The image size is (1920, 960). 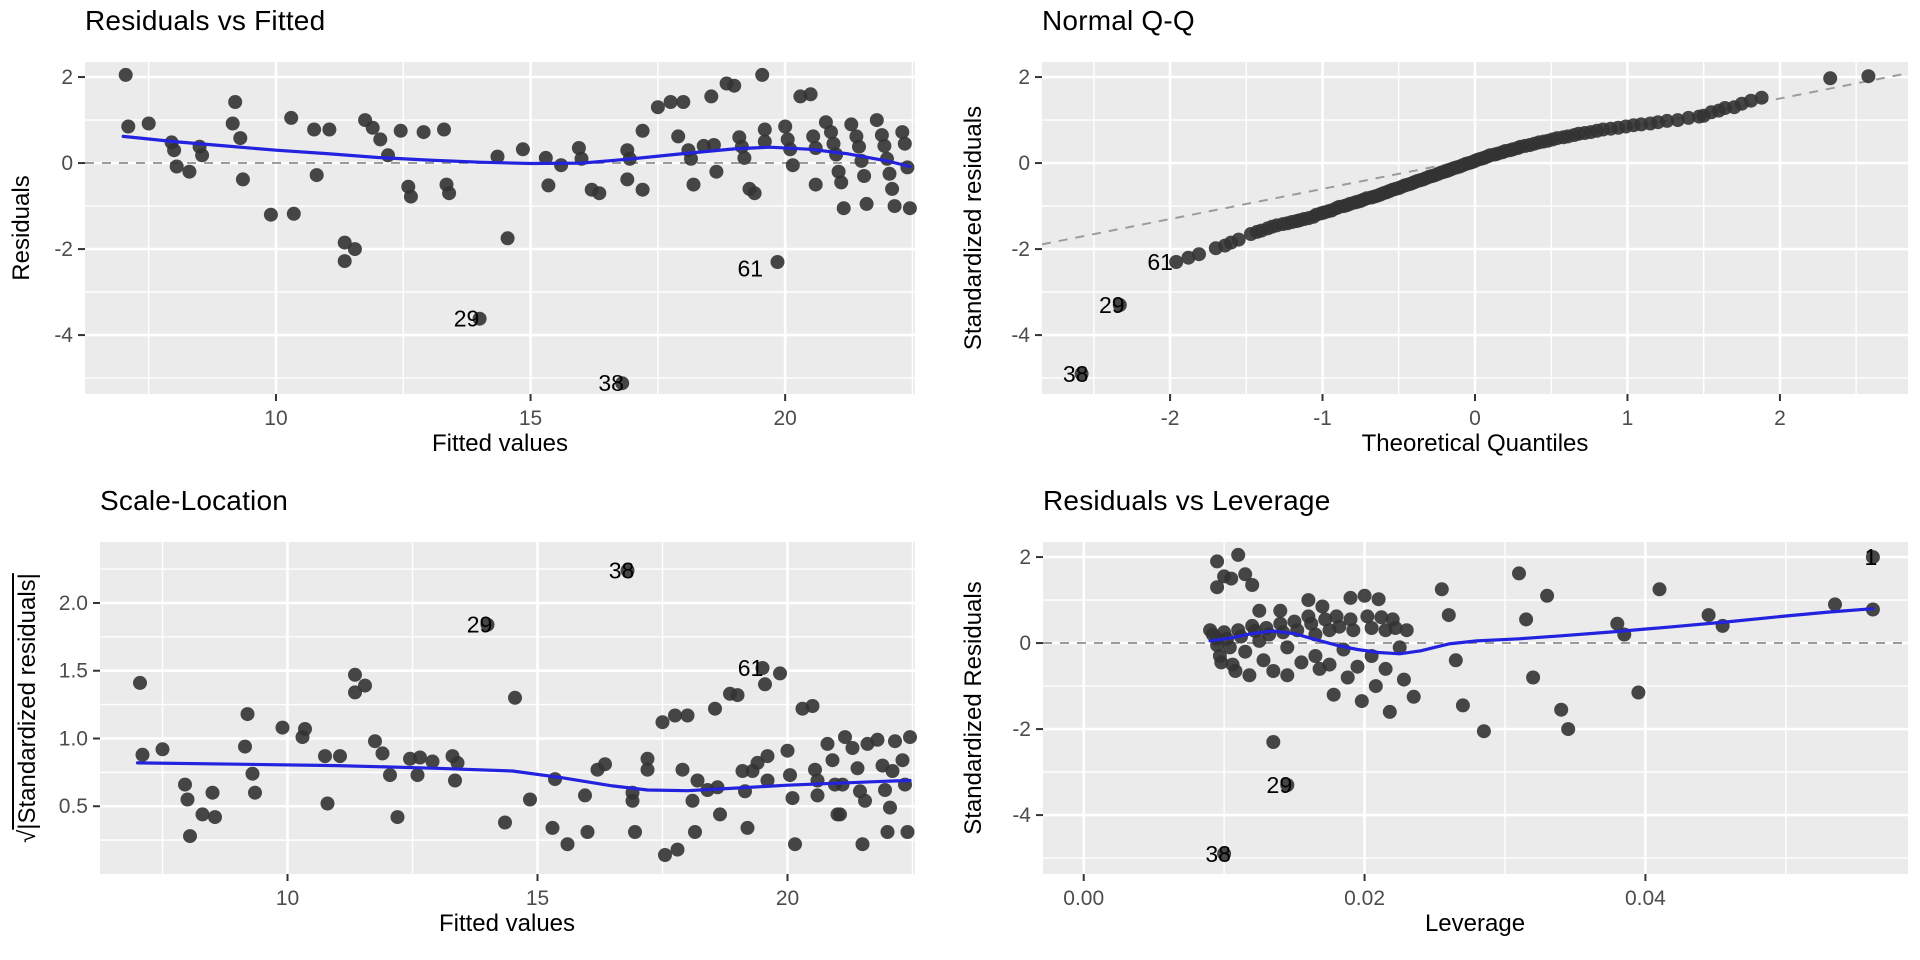 What do you see at coordinates (537, 898) in the screenshot?
I see `x-tick-label: 15` at bounding box center [537, 898].